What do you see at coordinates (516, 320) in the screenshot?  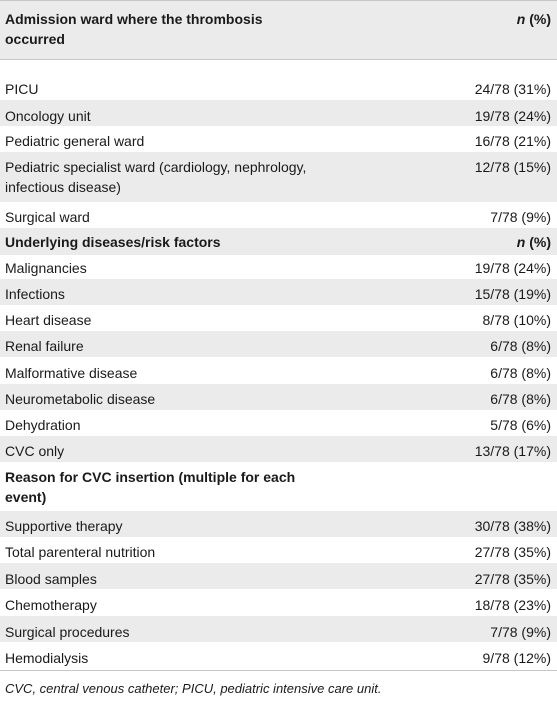 I see `row-value: 8/78 (10%)` at bounding box center [516, 320].